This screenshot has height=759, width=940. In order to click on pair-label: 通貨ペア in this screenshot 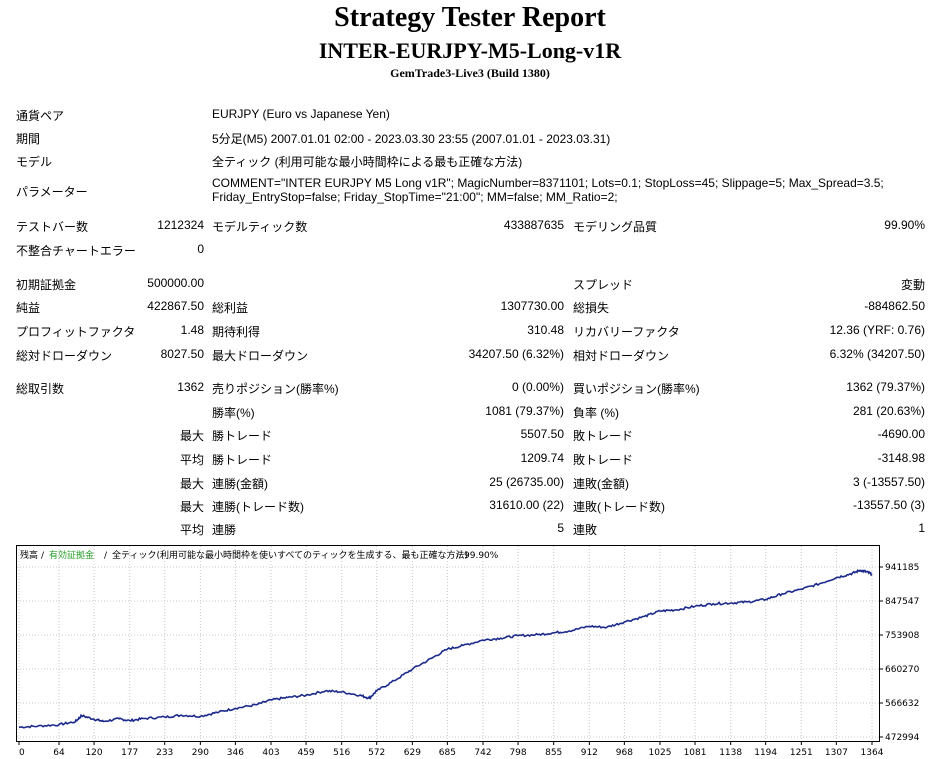, I will do `click(40, 116)`.